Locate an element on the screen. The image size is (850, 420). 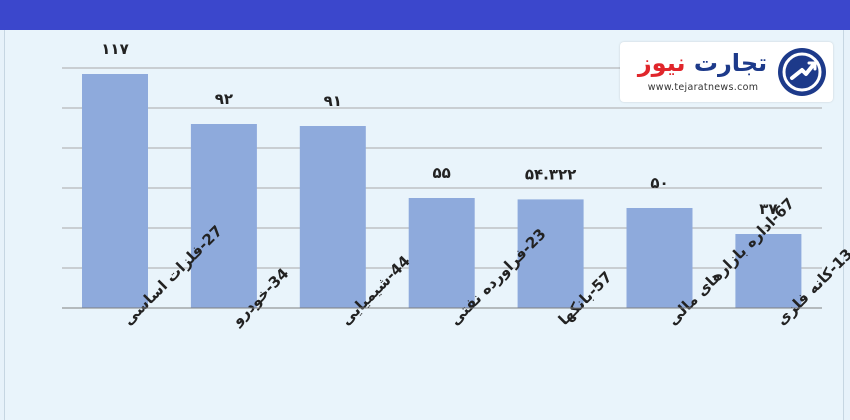
logo-url: www.tejaratnews.com is located at coordinates (703, 87).